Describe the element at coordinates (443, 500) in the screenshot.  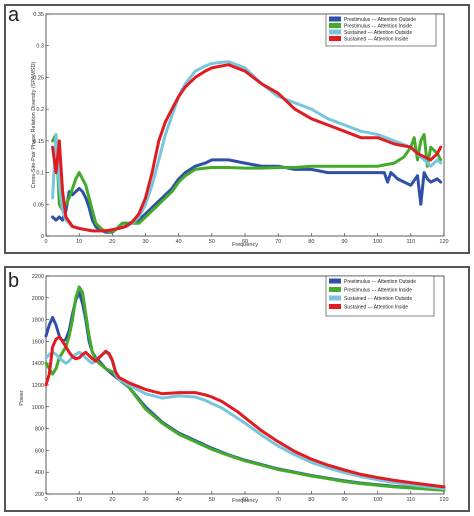
I see `x-tick-label-b: 120` at that location.